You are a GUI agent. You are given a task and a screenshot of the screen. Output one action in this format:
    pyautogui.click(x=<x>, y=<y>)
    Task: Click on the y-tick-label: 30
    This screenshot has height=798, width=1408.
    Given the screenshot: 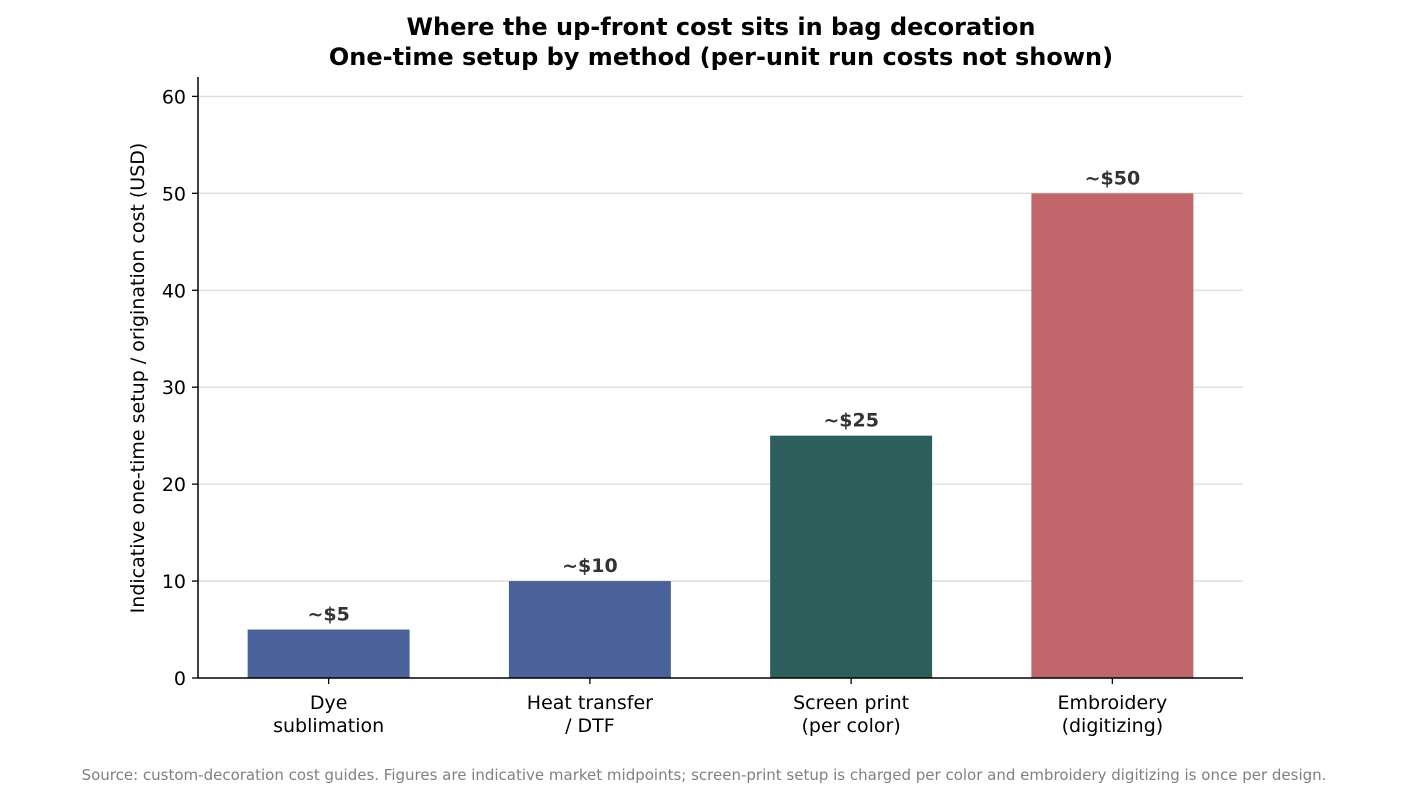 What is the action you would take?
    pyautogui.click(x=174, y=388)
    